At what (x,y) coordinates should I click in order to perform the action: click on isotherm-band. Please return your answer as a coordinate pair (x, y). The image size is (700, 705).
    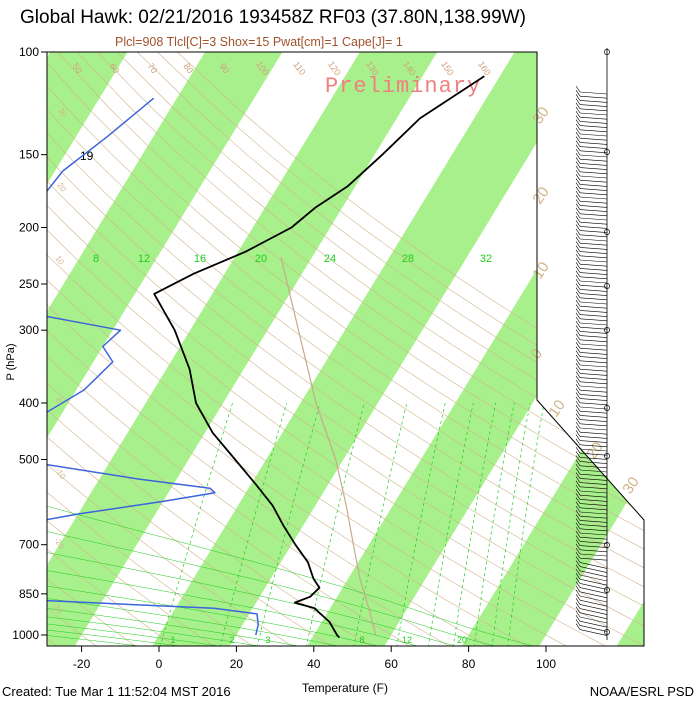
    Looking at the image, I should click on (3, 329).